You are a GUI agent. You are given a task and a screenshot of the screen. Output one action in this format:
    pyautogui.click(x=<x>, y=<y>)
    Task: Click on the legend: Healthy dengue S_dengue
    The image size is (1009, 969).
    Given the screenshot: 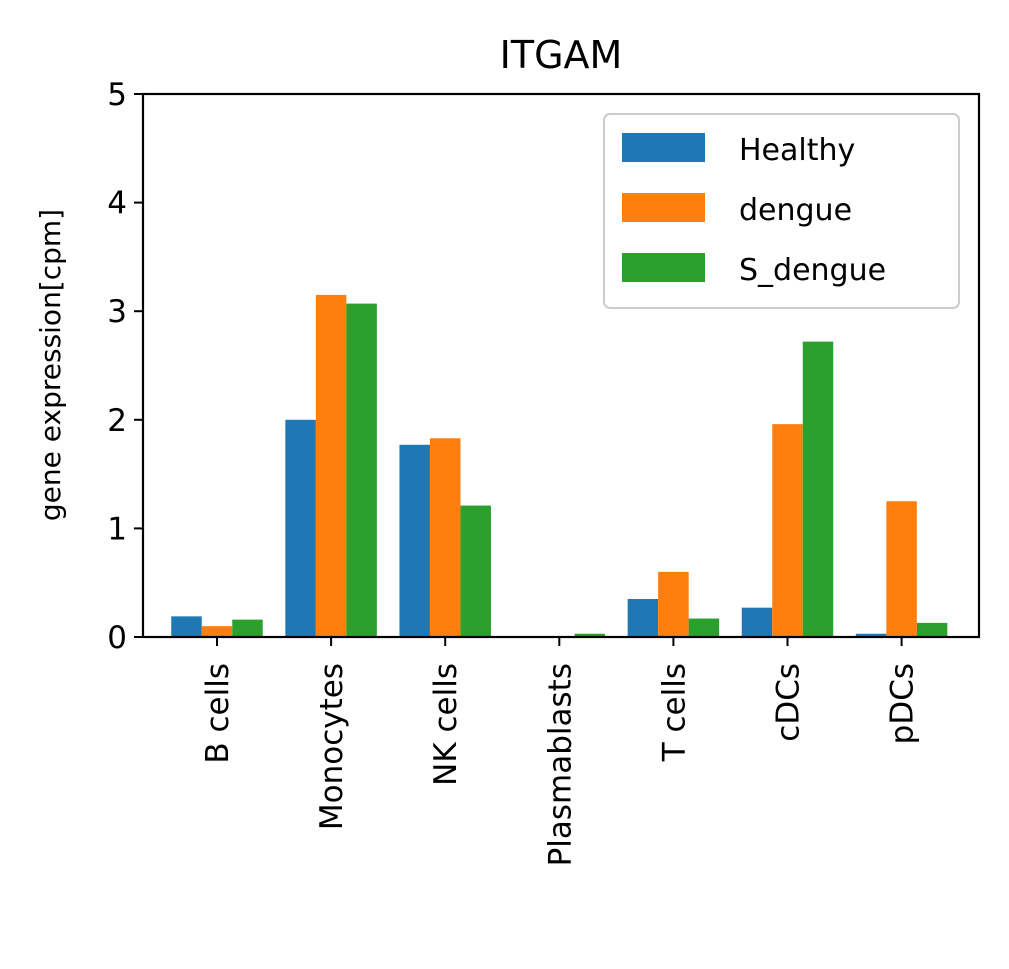 What is the action you would take?
    pyautogui.click(x=781, y=211)
    